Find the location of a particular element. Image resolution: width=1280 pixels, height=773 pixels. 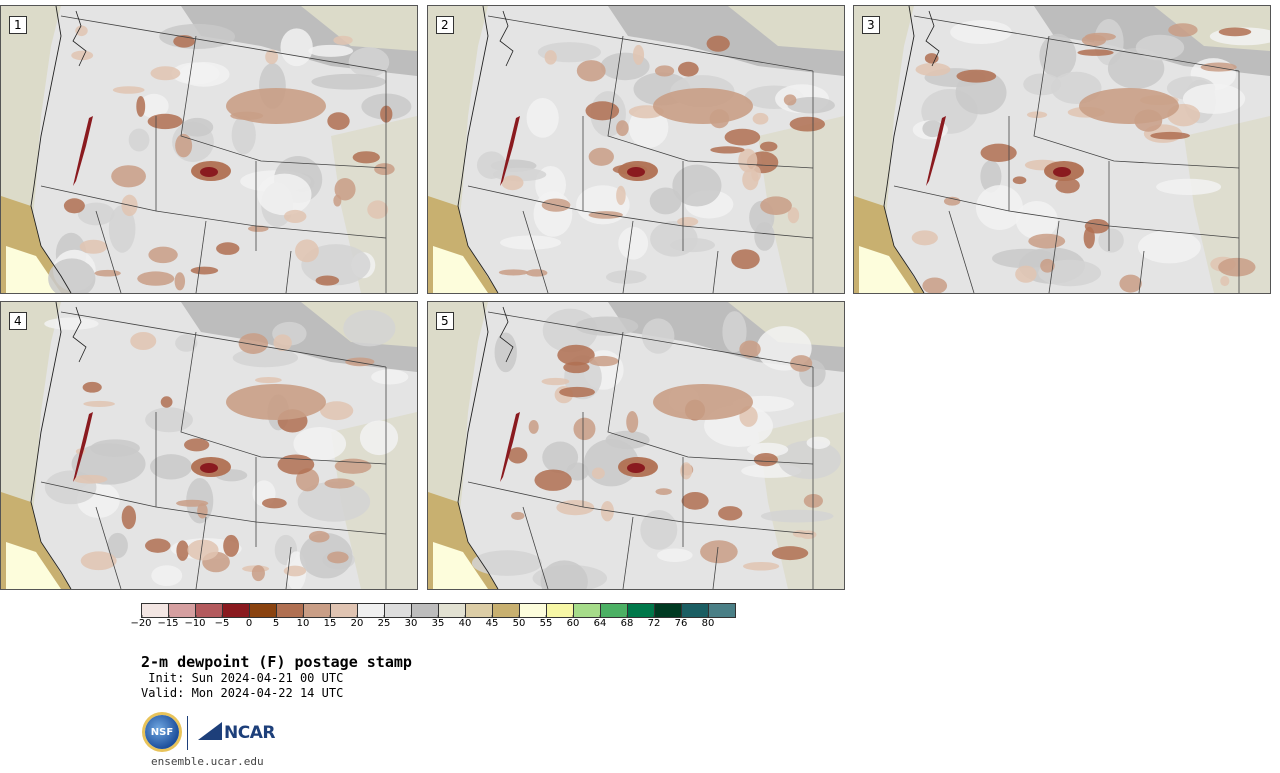

valid-time: Valid: Mon 2024-04-22 14 UTC is located at coordinates (242, 693).